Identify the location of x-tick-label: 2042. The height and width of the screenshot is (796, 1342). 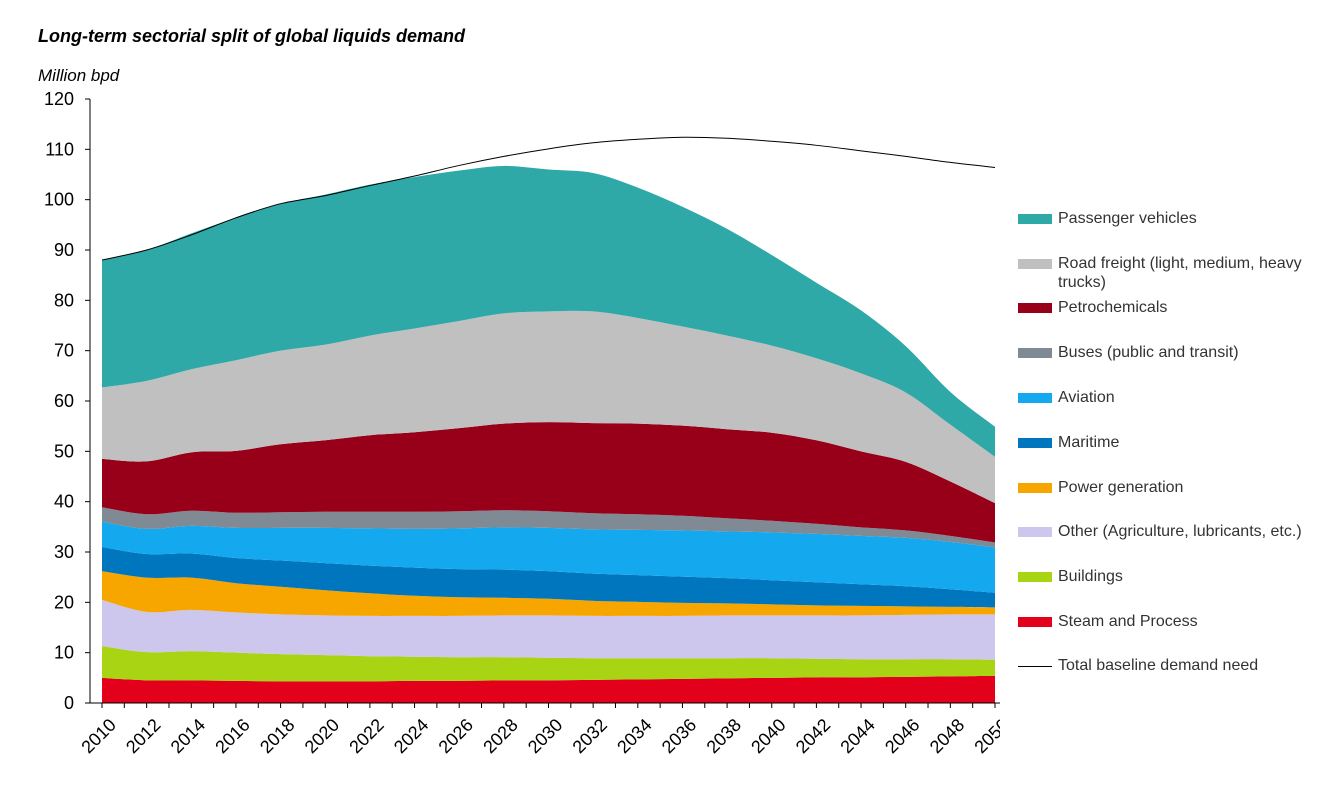
(813, 736).